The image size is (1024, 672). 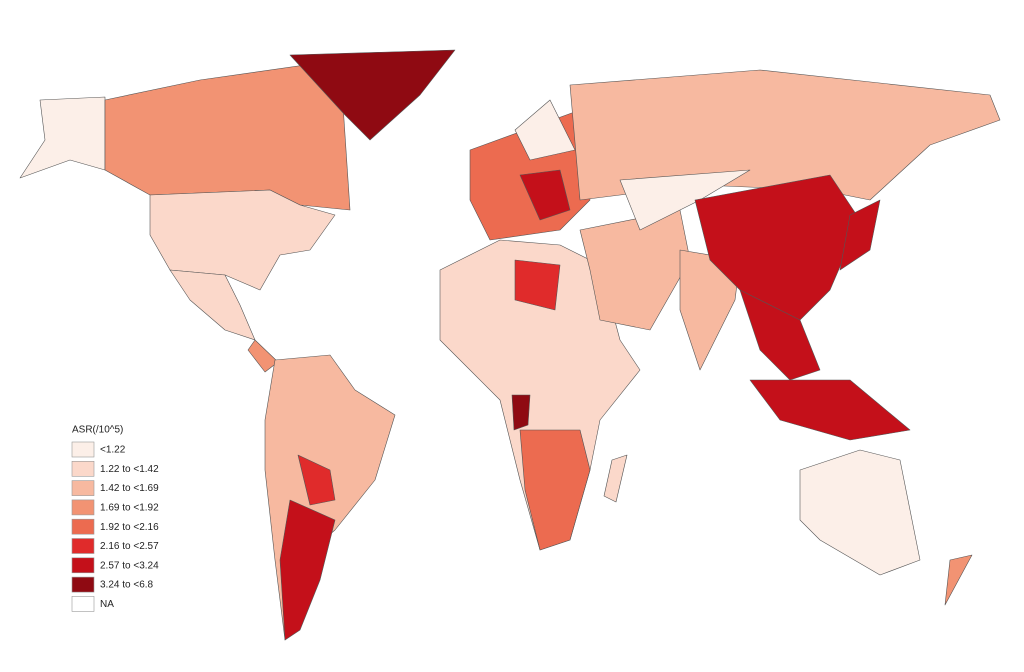 I want to click on legend-label: 1.69 to <1.92, so click(x=129, y=508).